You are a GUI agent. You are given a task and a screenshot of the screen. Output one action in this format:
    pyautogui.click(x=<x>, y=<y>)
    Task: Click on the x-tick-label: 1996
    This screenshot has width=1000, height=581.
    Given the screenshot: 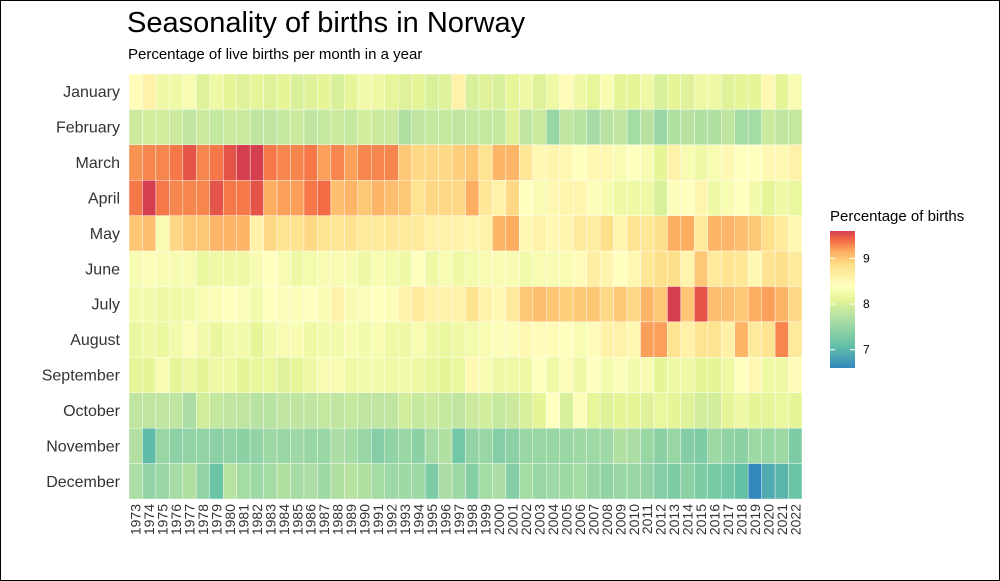 What is the action you would take?
    pyautogui.click(x=445, y=519)
    